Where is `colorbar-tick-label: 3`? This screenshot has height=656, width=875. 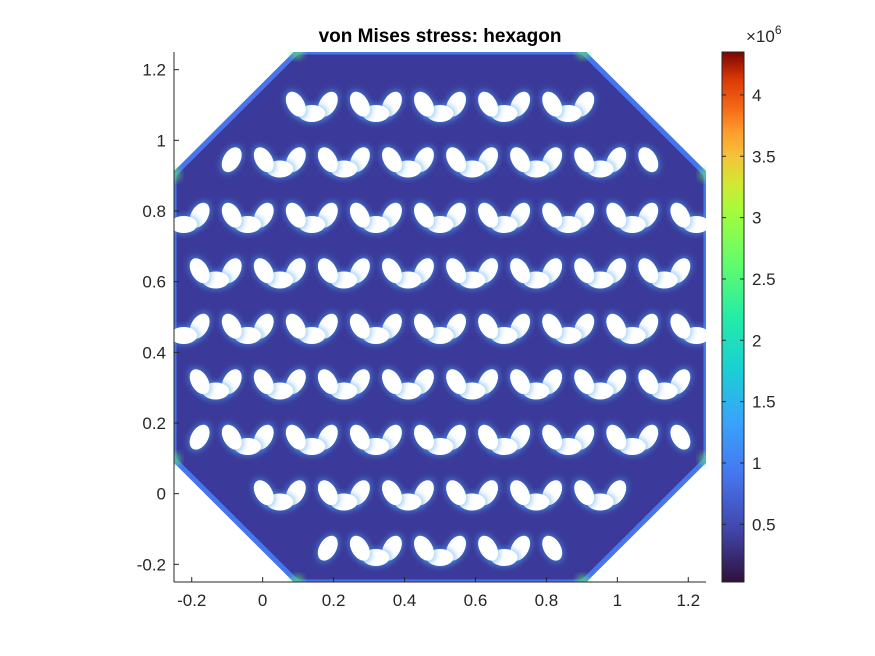
colorbar-tick-label: 3 is located at coordinates (756, 218).